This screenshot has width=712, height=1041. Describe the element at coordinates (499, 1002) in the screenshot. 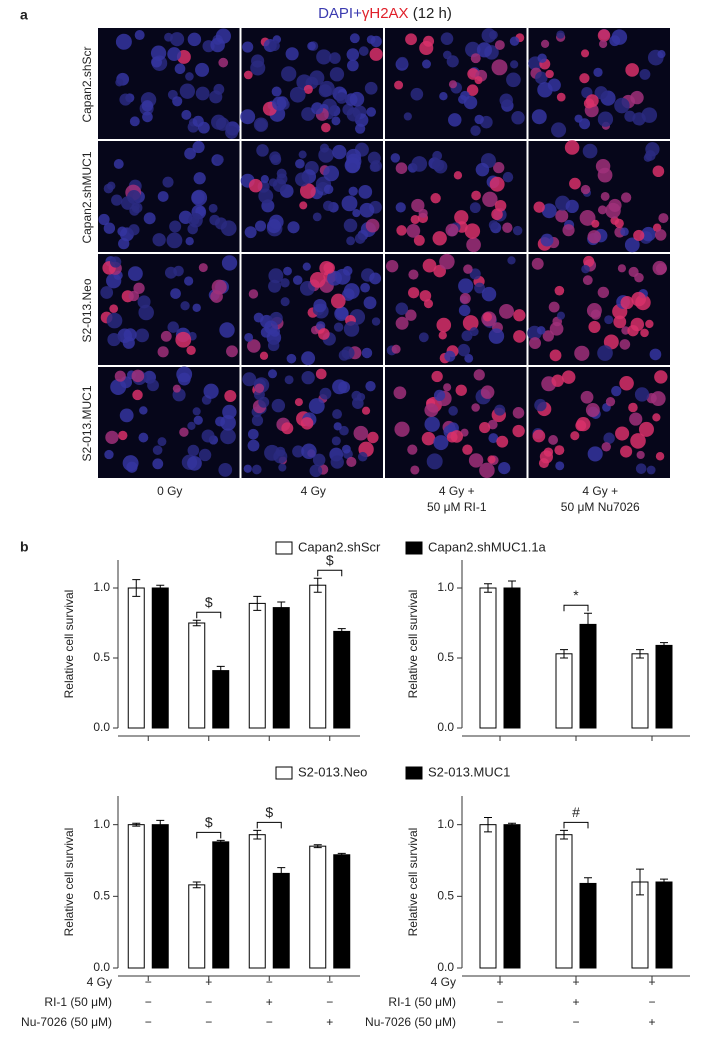

I see `treatment-mark: −` at that location.